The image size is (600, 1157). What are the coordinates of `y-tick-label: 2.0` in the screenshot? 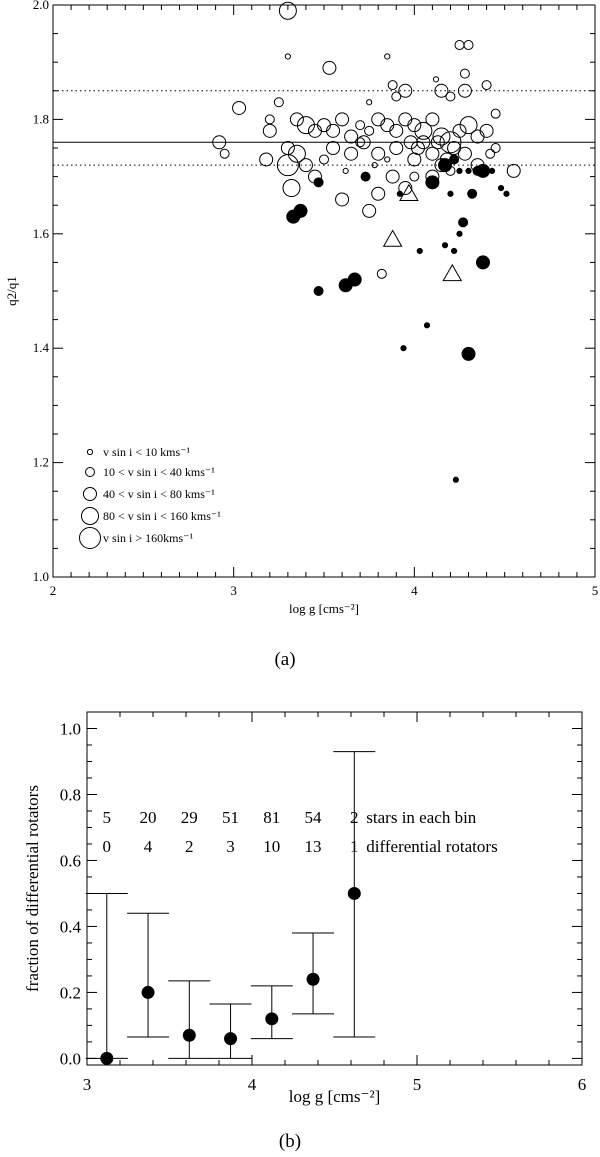 It's located at (41, 6).